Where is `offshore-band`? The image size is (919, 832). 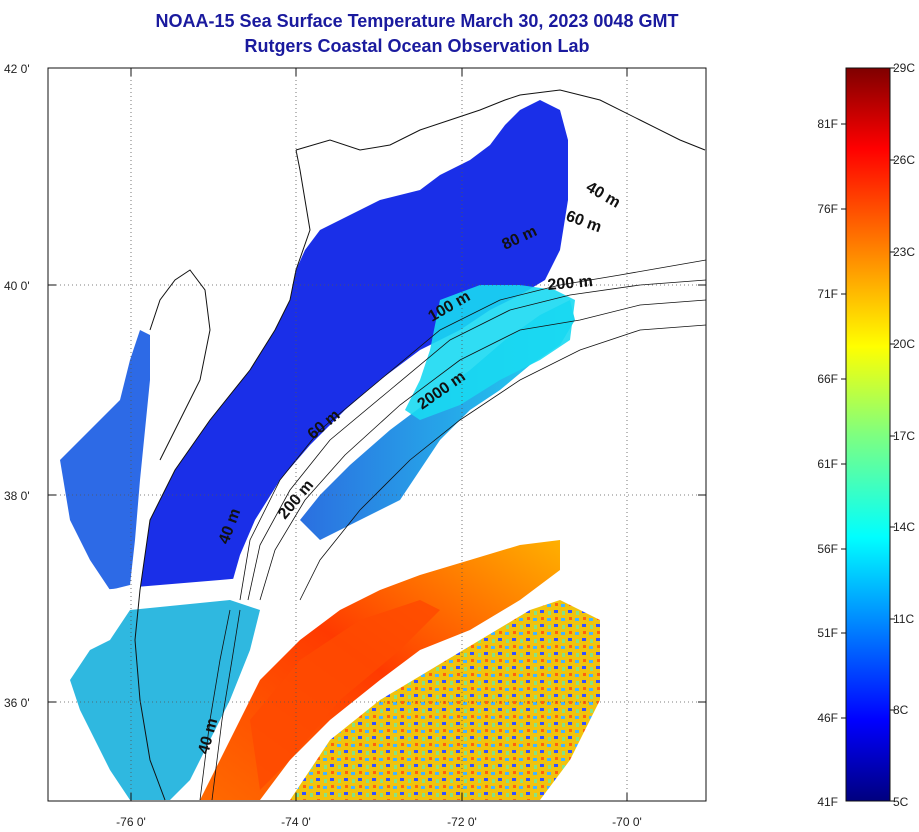 offshore-band is located at coordinates (490, 352).